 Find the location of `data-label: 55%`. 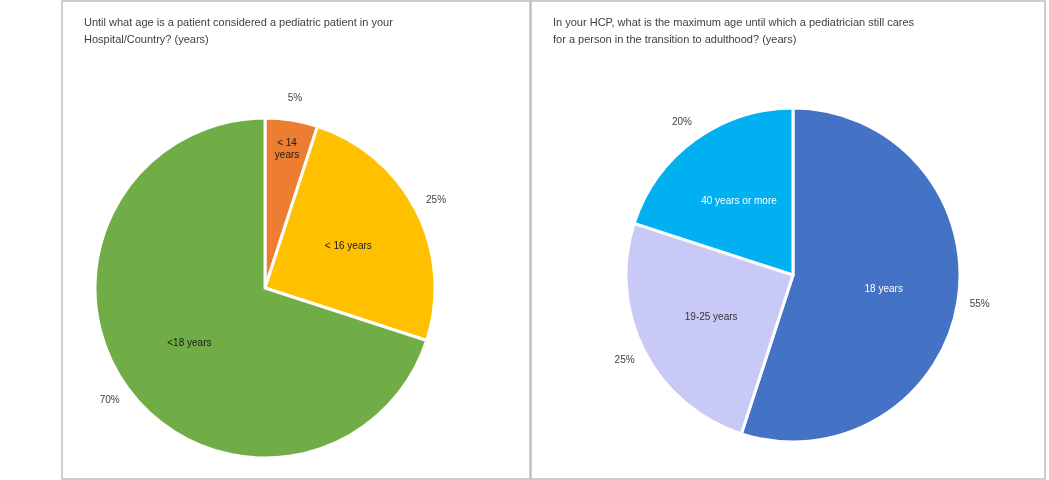

data-label: 55% is located at coordinates (979, 304).